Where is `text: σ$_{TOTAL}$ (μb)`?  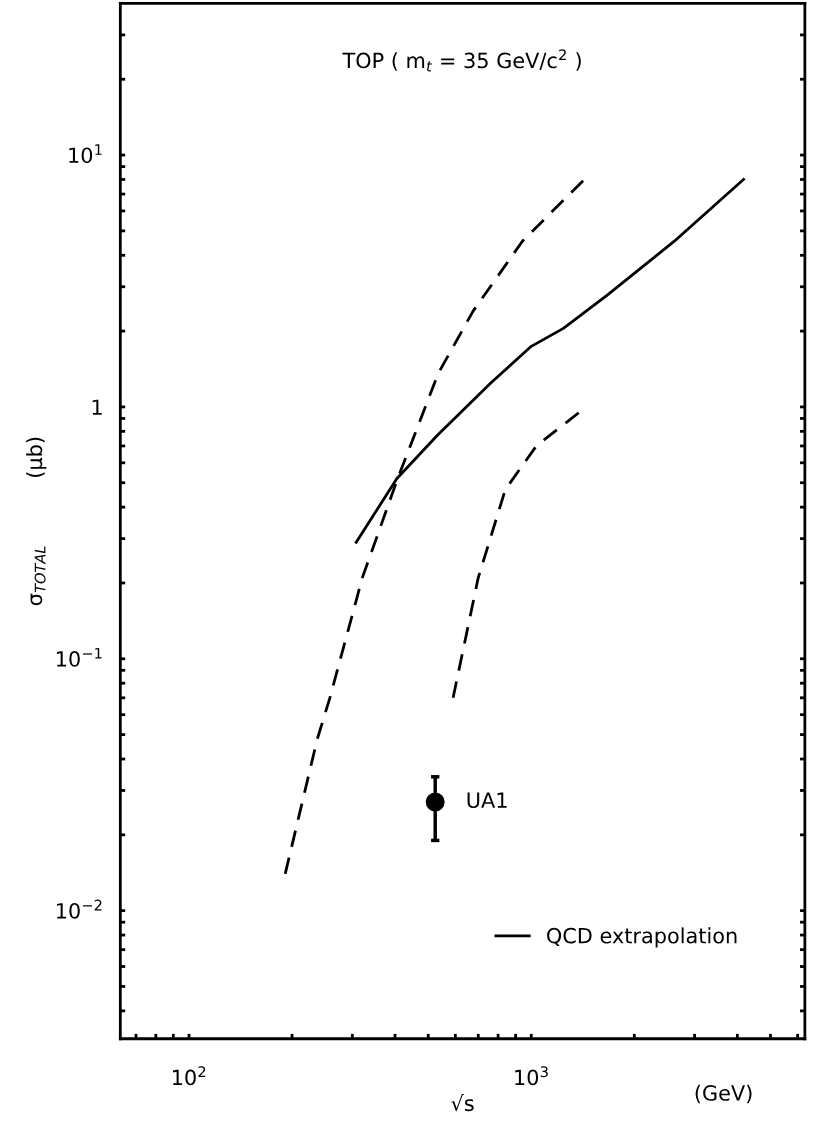 text: σ$_{TOTAL}$ (μb) is located at coordinates (36, 521).